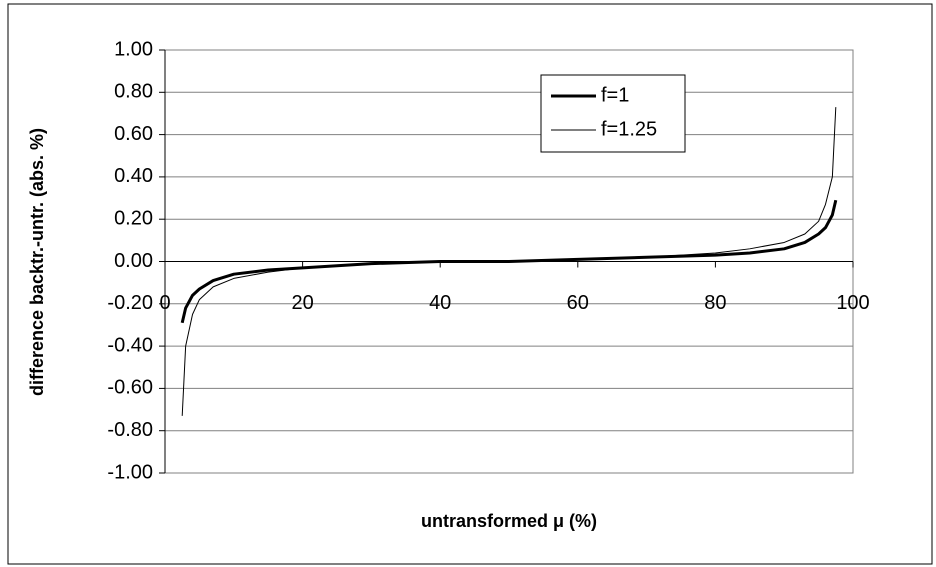 This screenshot has height=567, width=936. I want to click on y-tick-label: -0.20, so click(130, 303).